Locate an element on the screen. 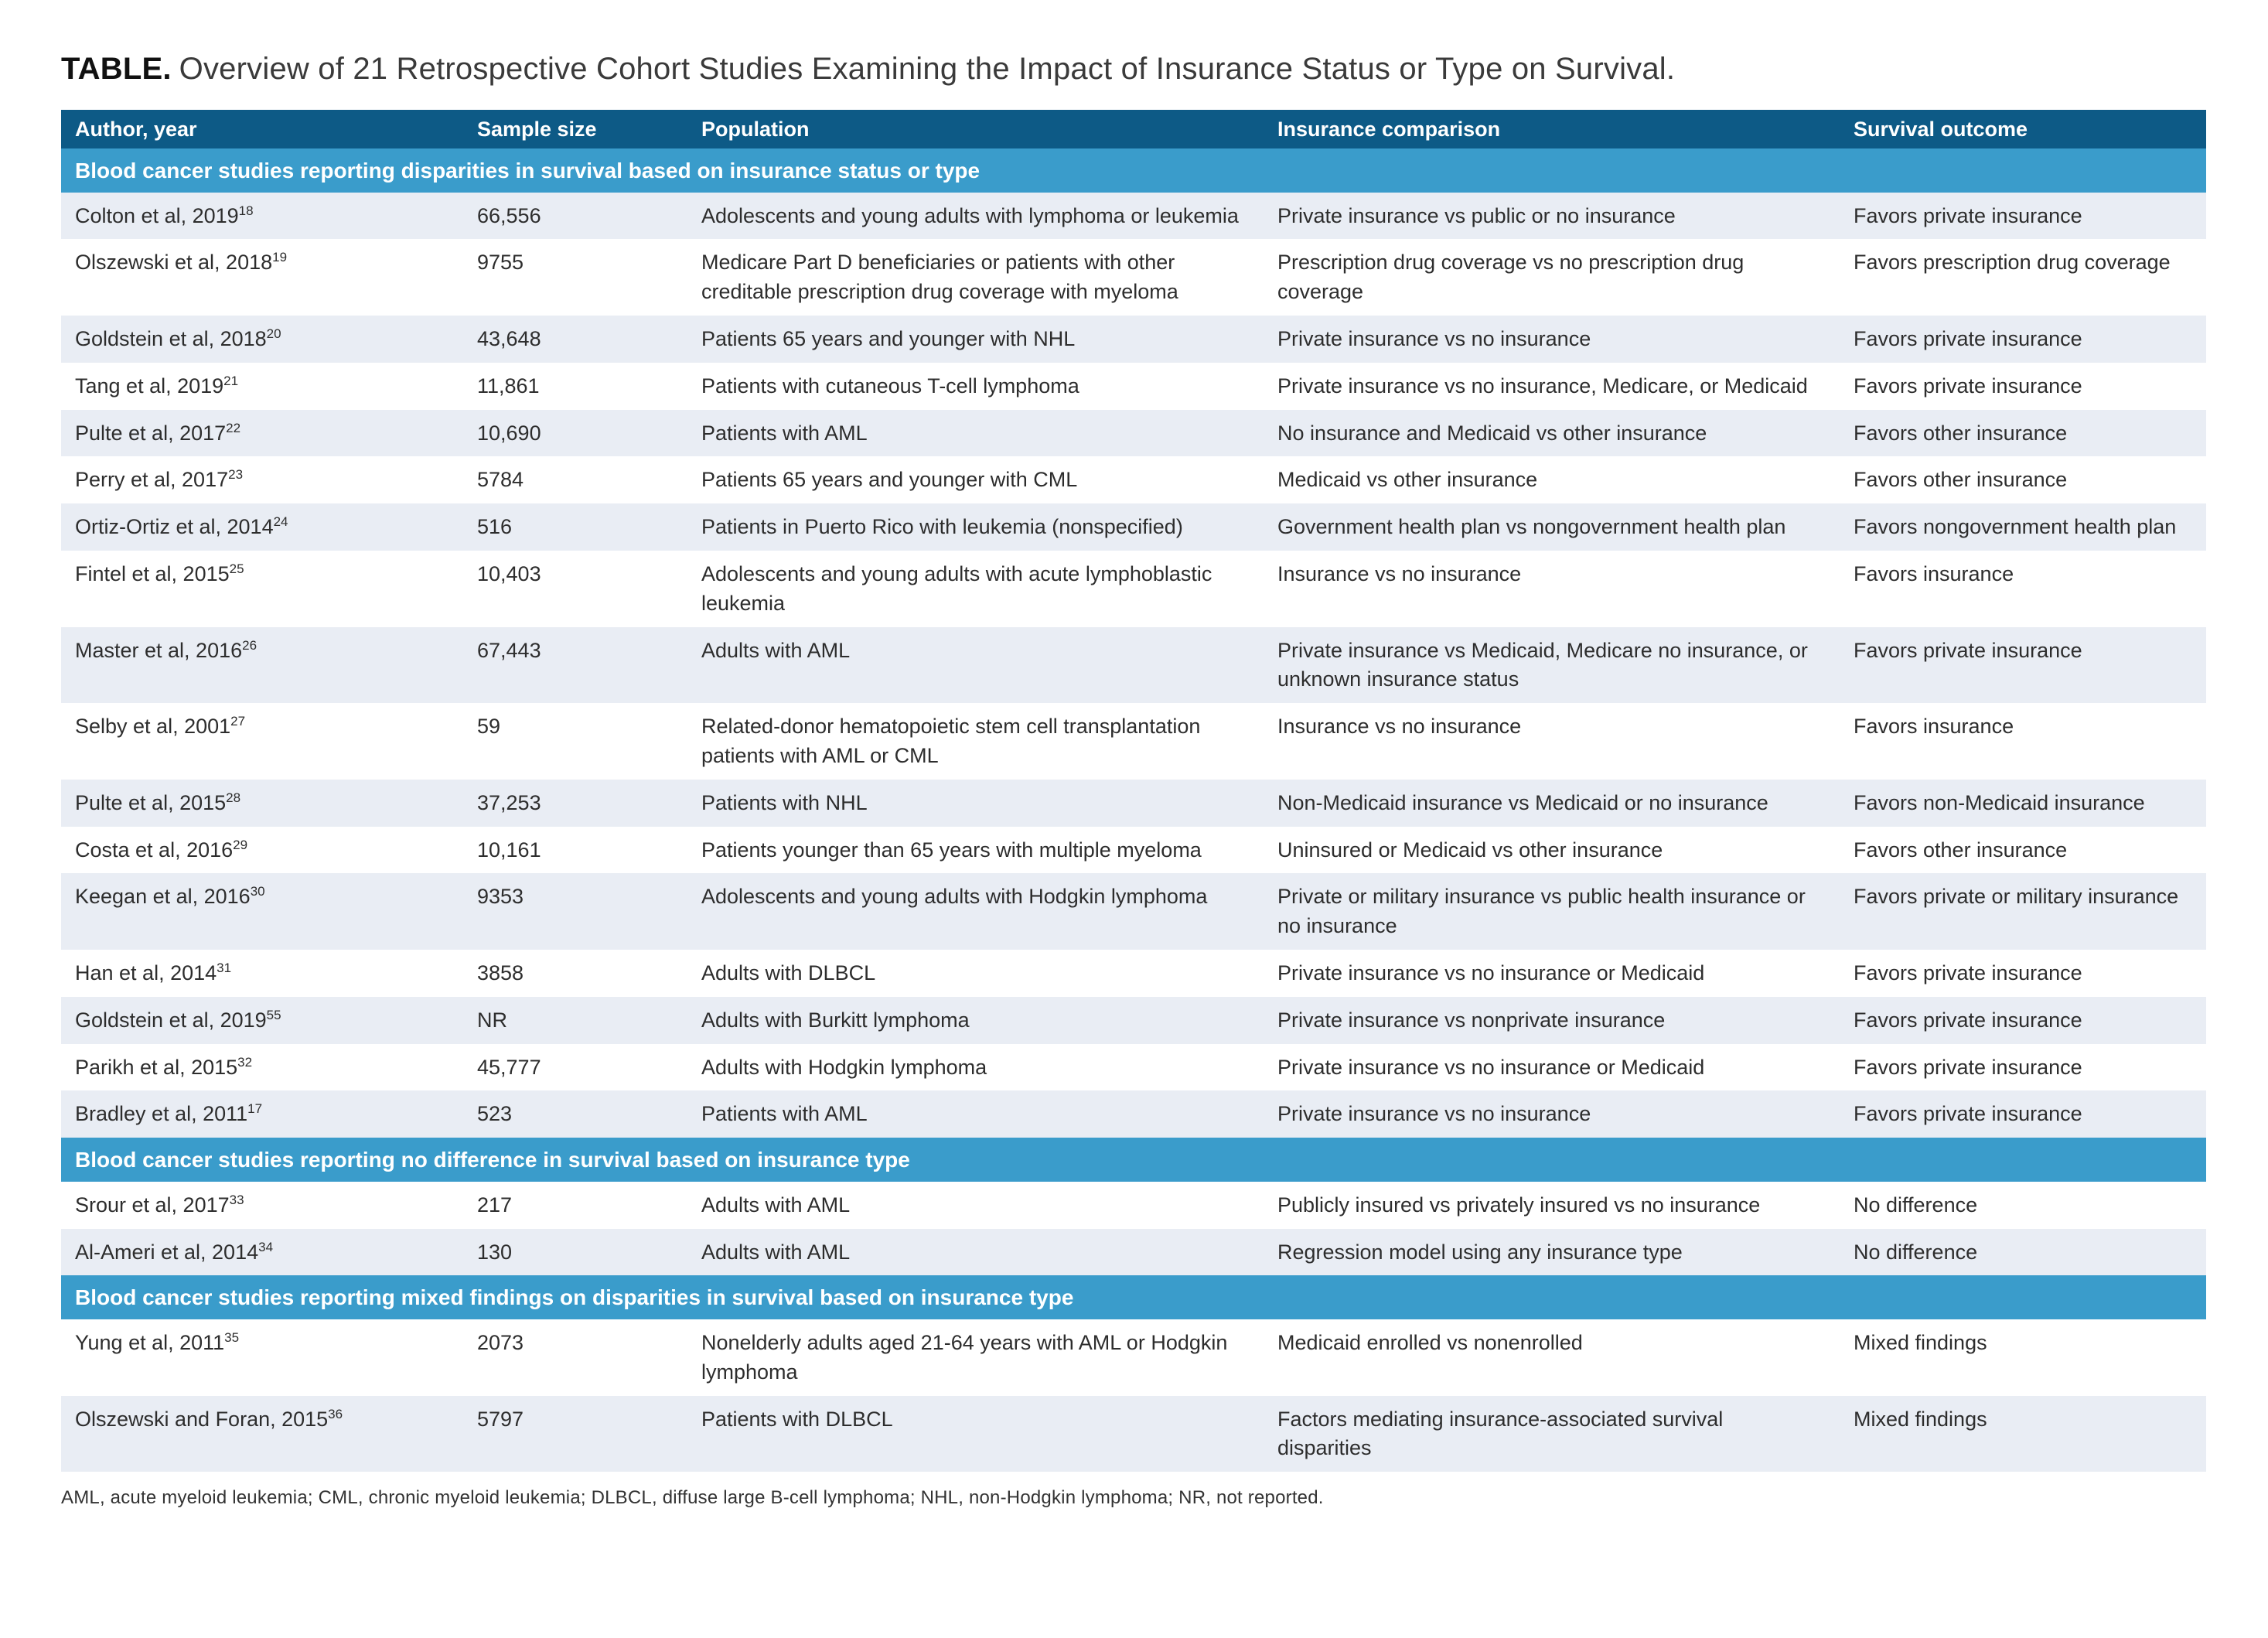 This screenshot has height=1638, width=2268. reference-superscript: 25 is located at coordinates (236, 568).